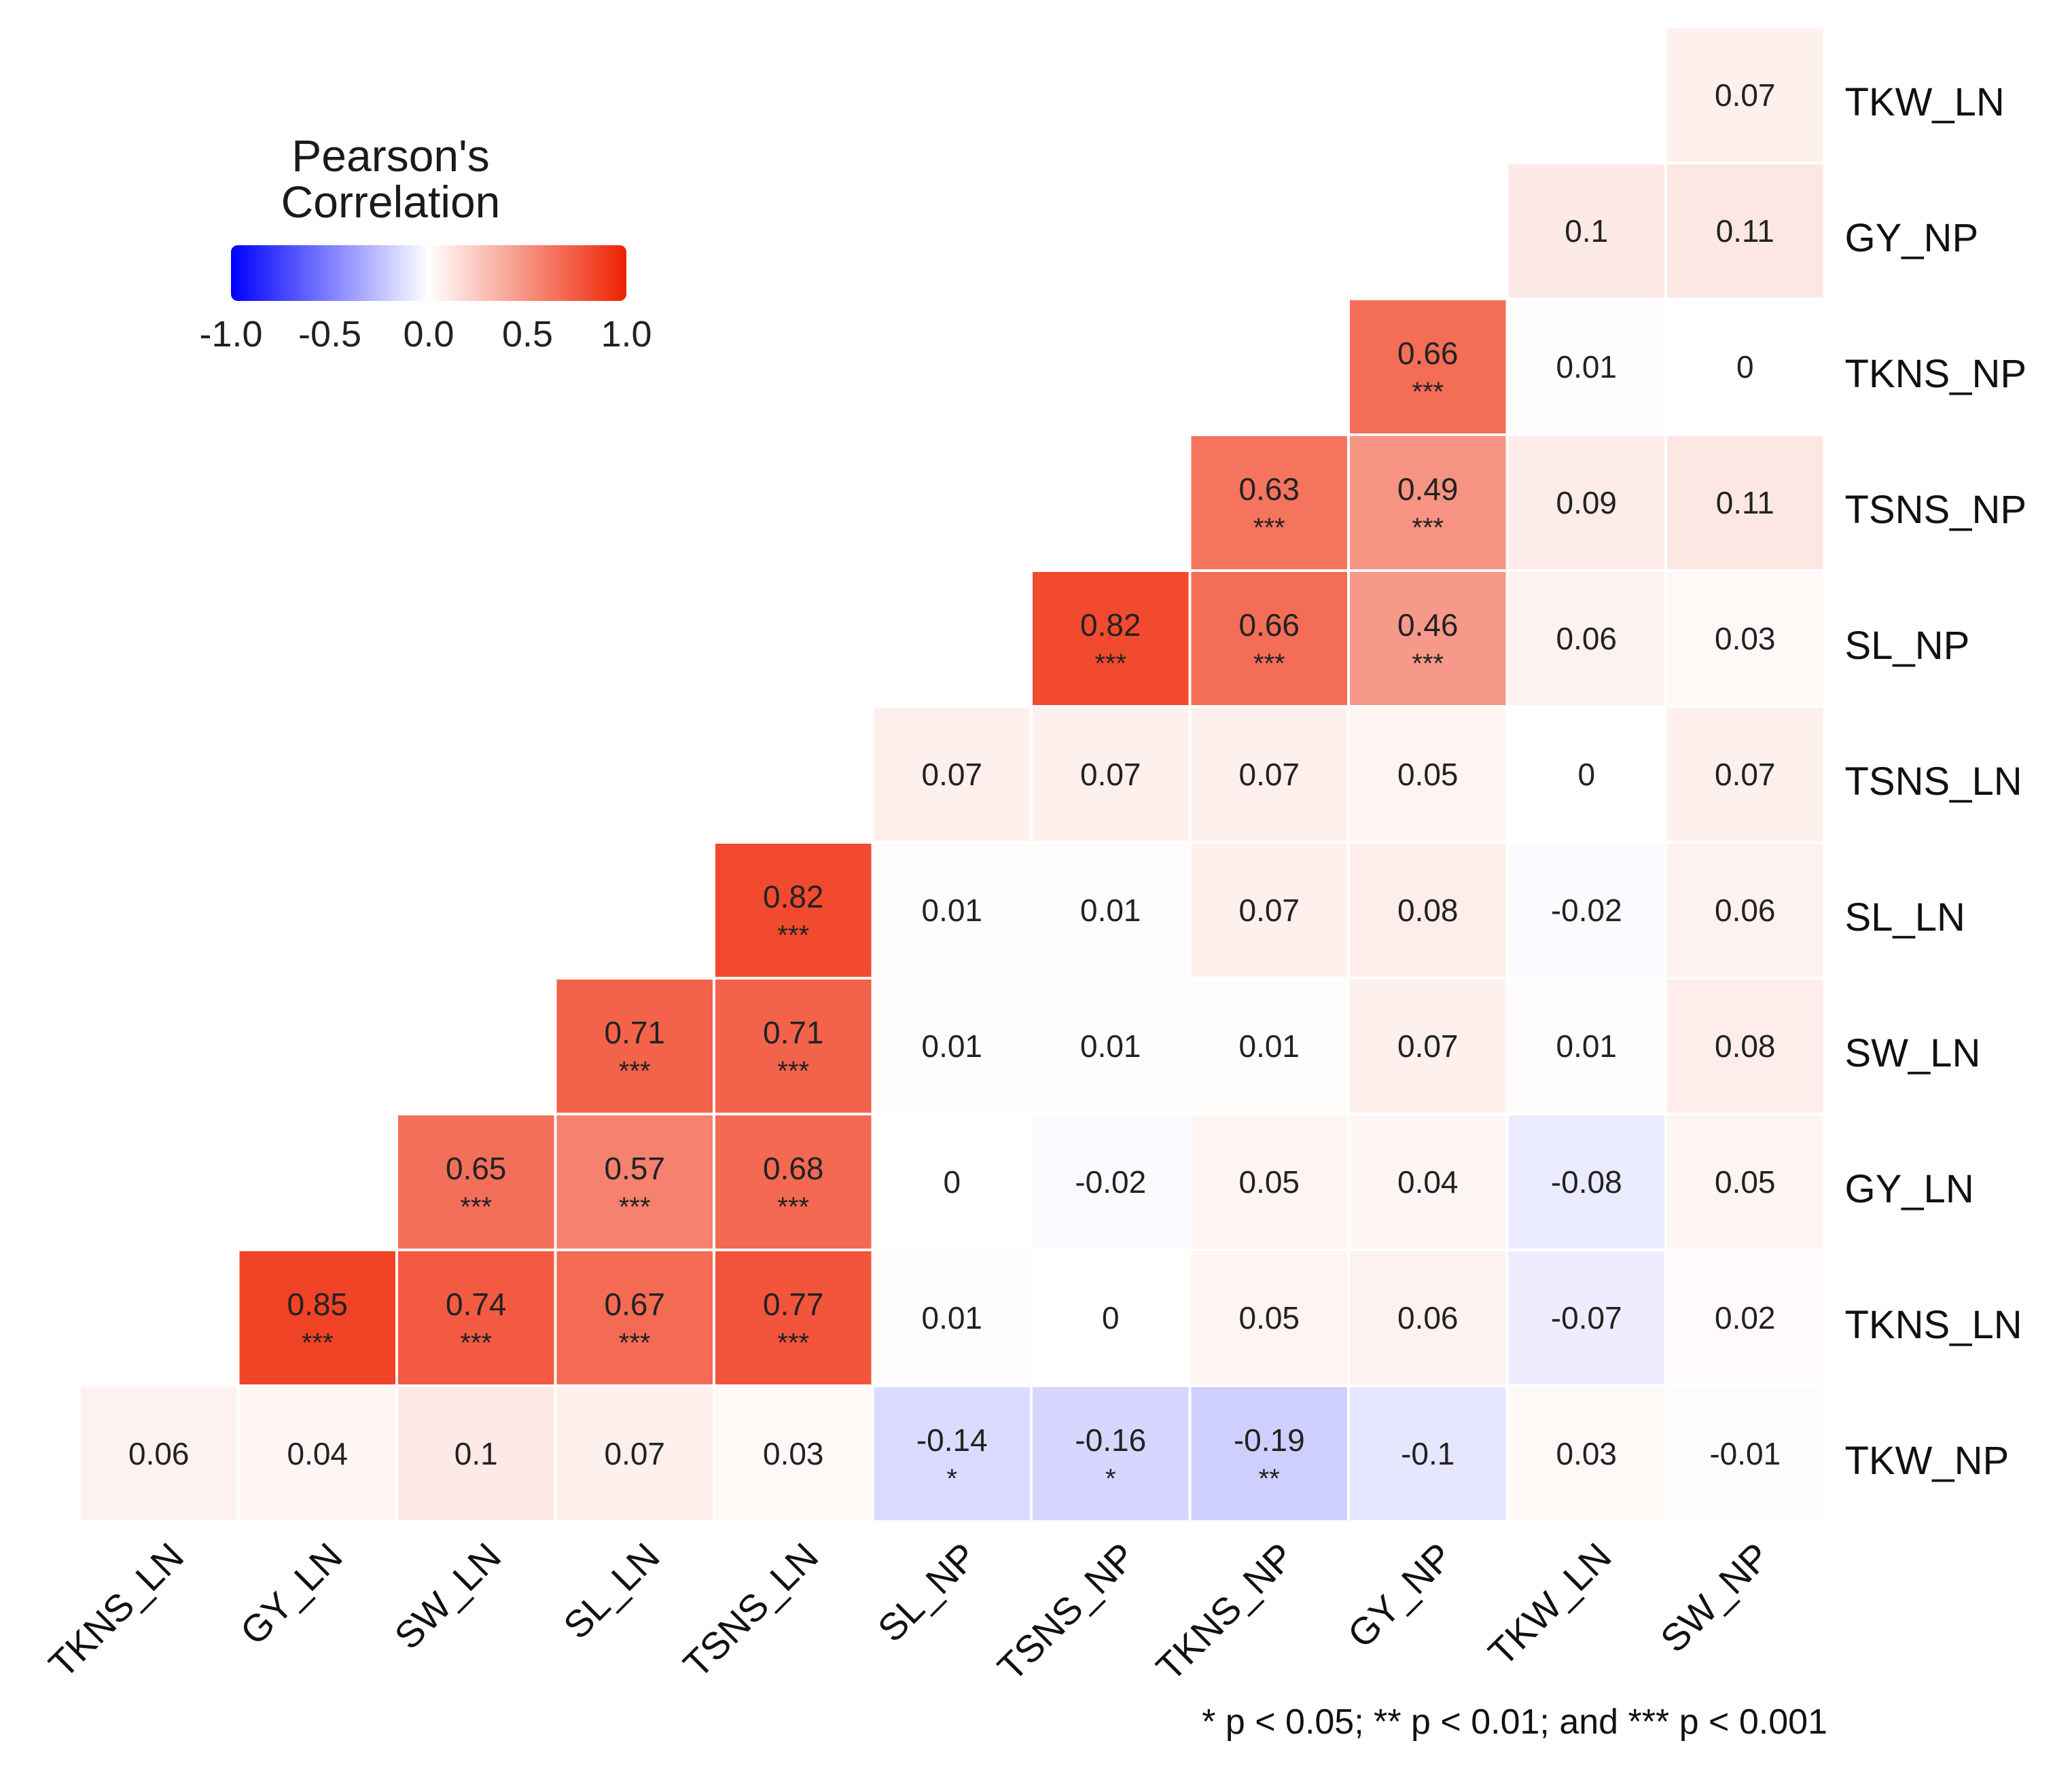  Describe the element at coordinates (1428, 1182) in the screenshot. I see `cell-value-label: 0.04` at that location.